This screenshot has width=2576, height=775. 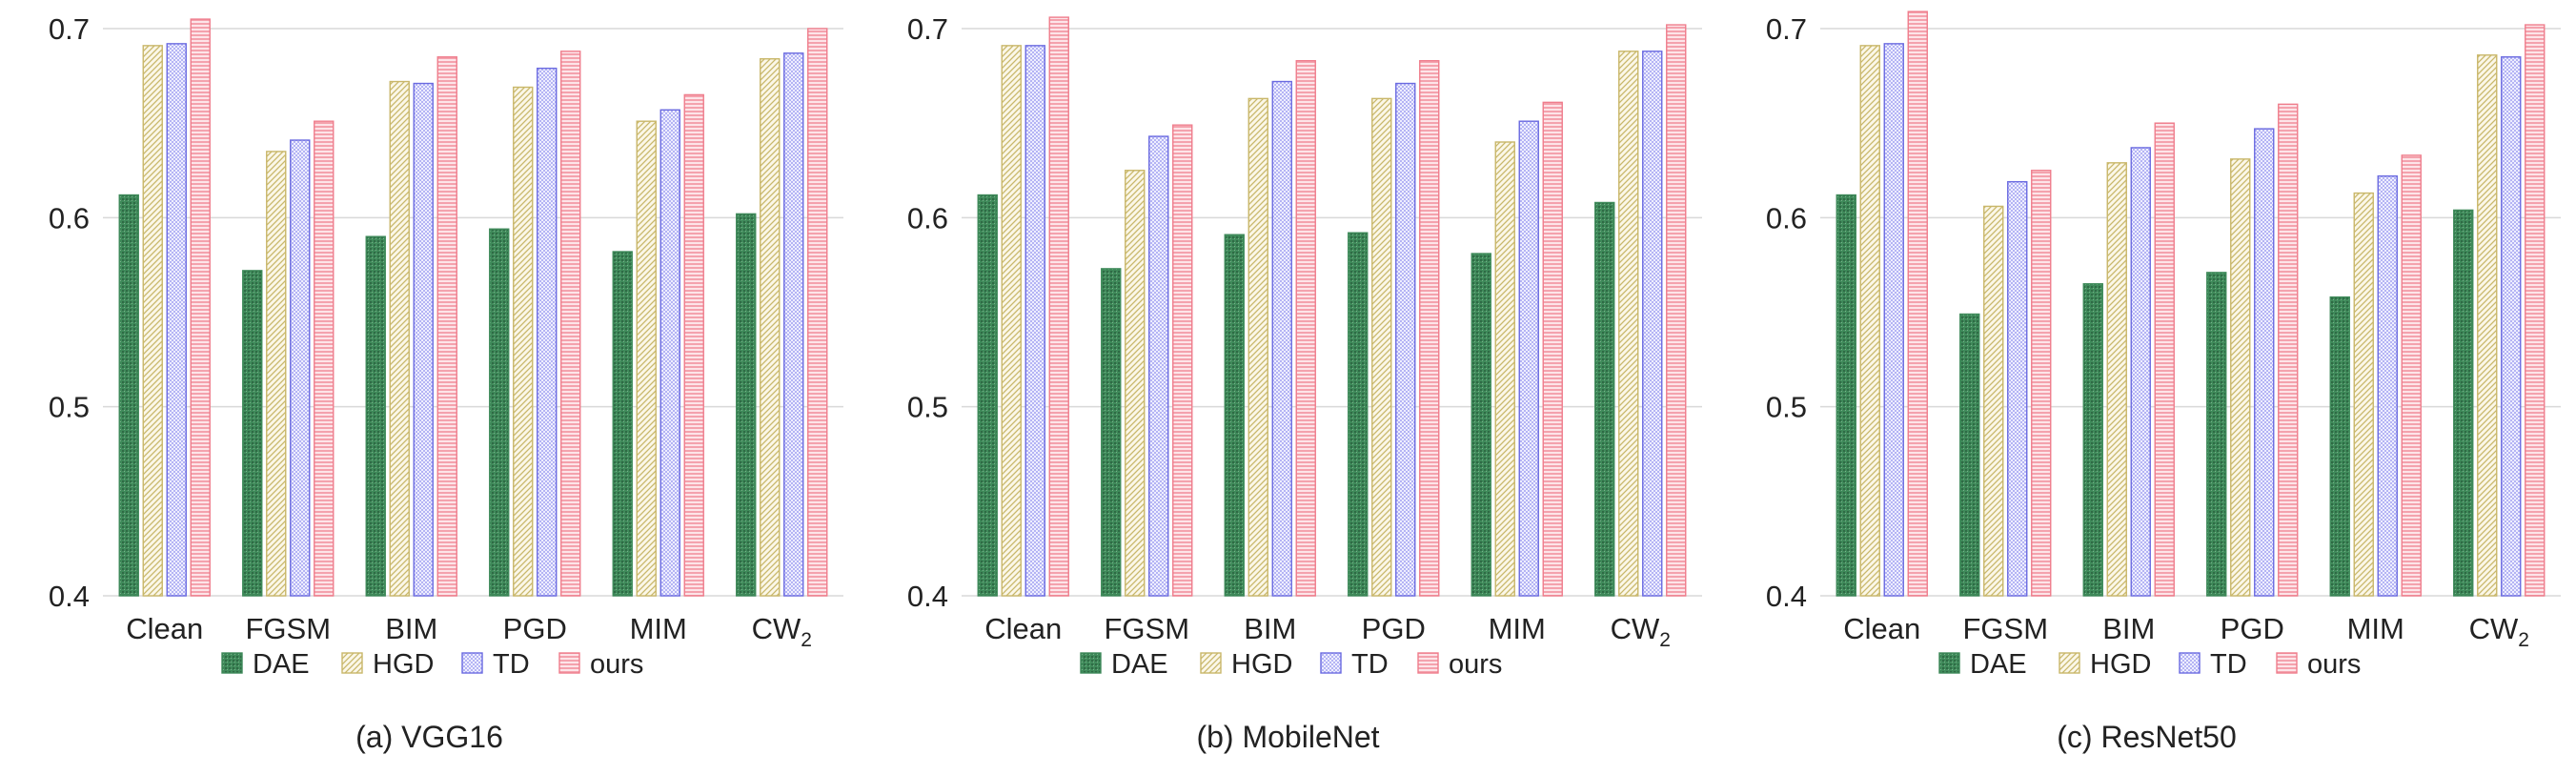 I want to click on bar-ours-cw2, so click(x=2535, y=310).